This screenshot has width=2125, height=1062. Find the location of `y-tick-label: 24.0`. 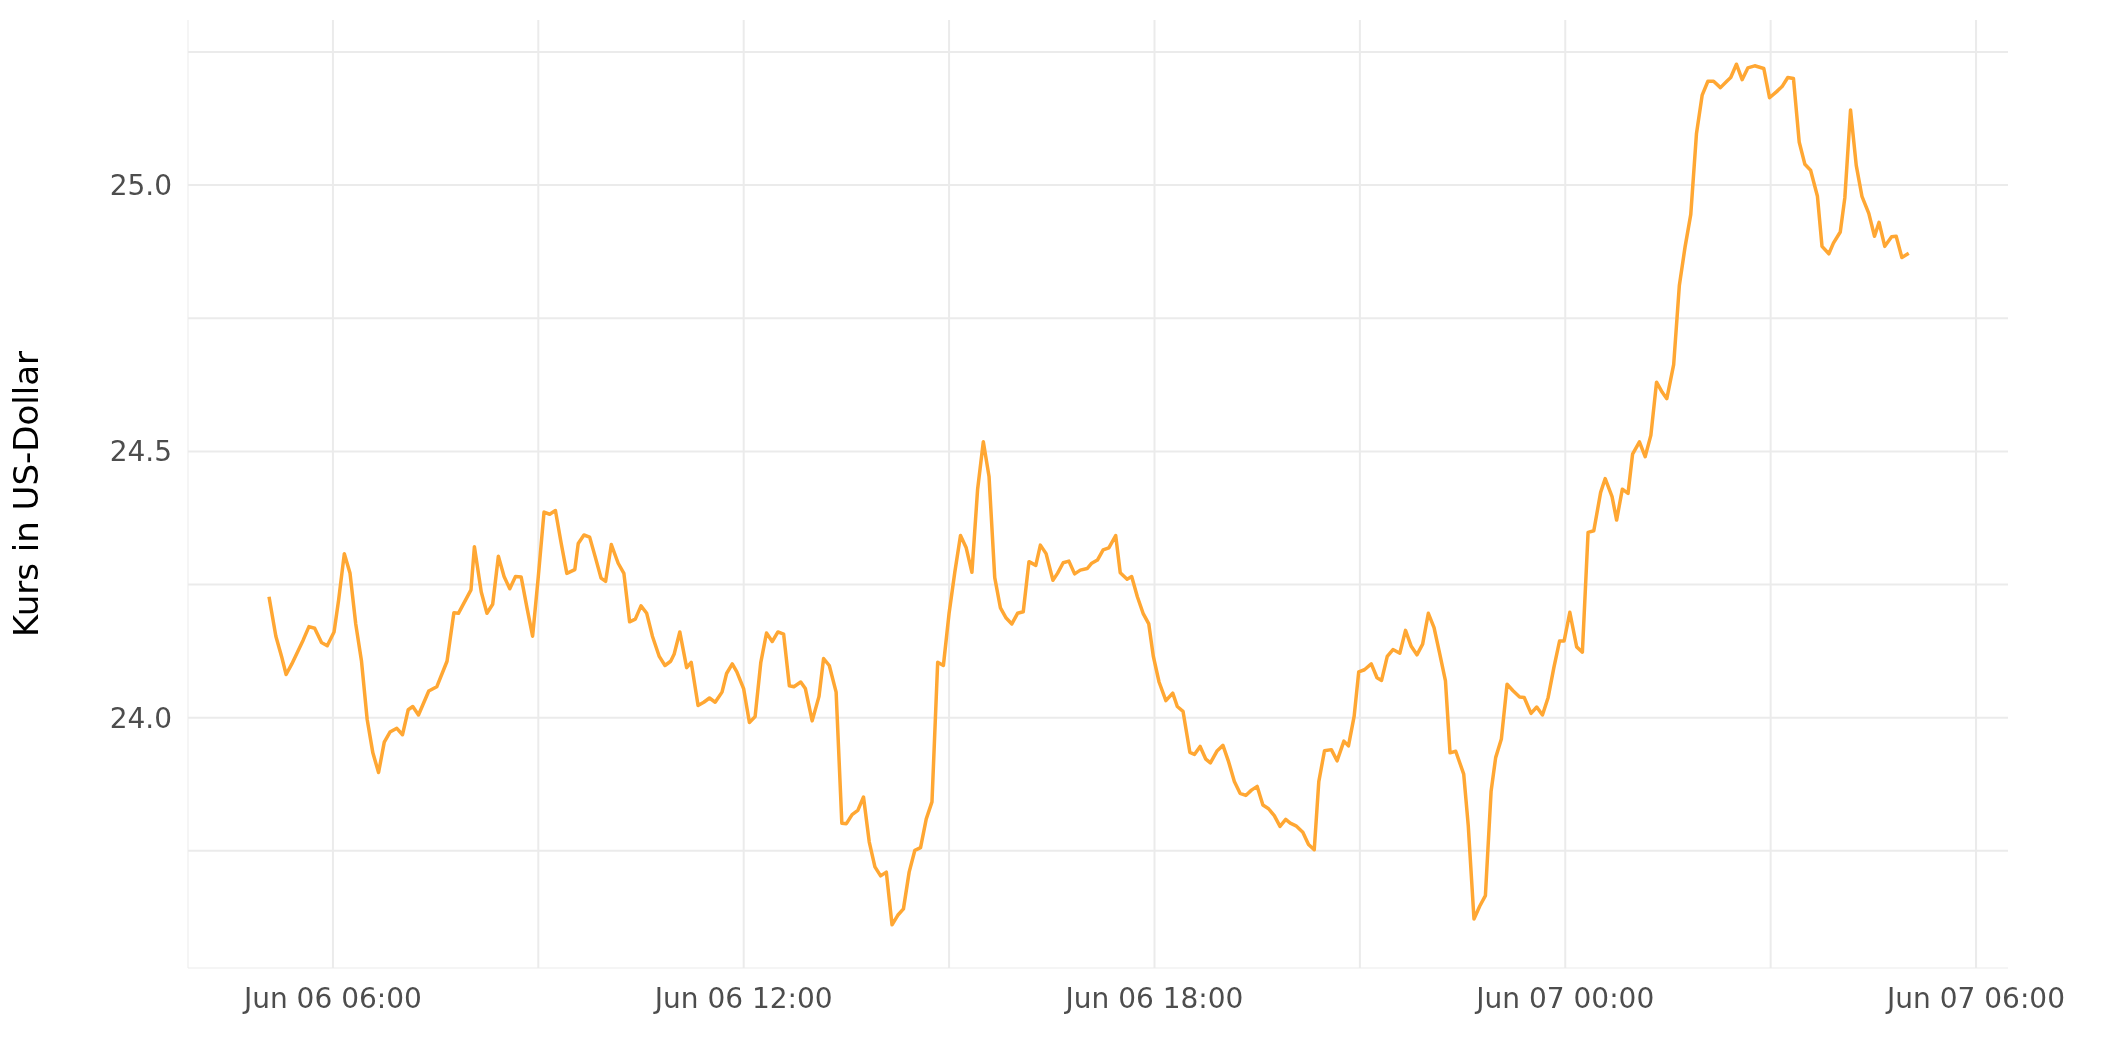

y-tick-label: 24.0 is located at coordinates (140, 718).